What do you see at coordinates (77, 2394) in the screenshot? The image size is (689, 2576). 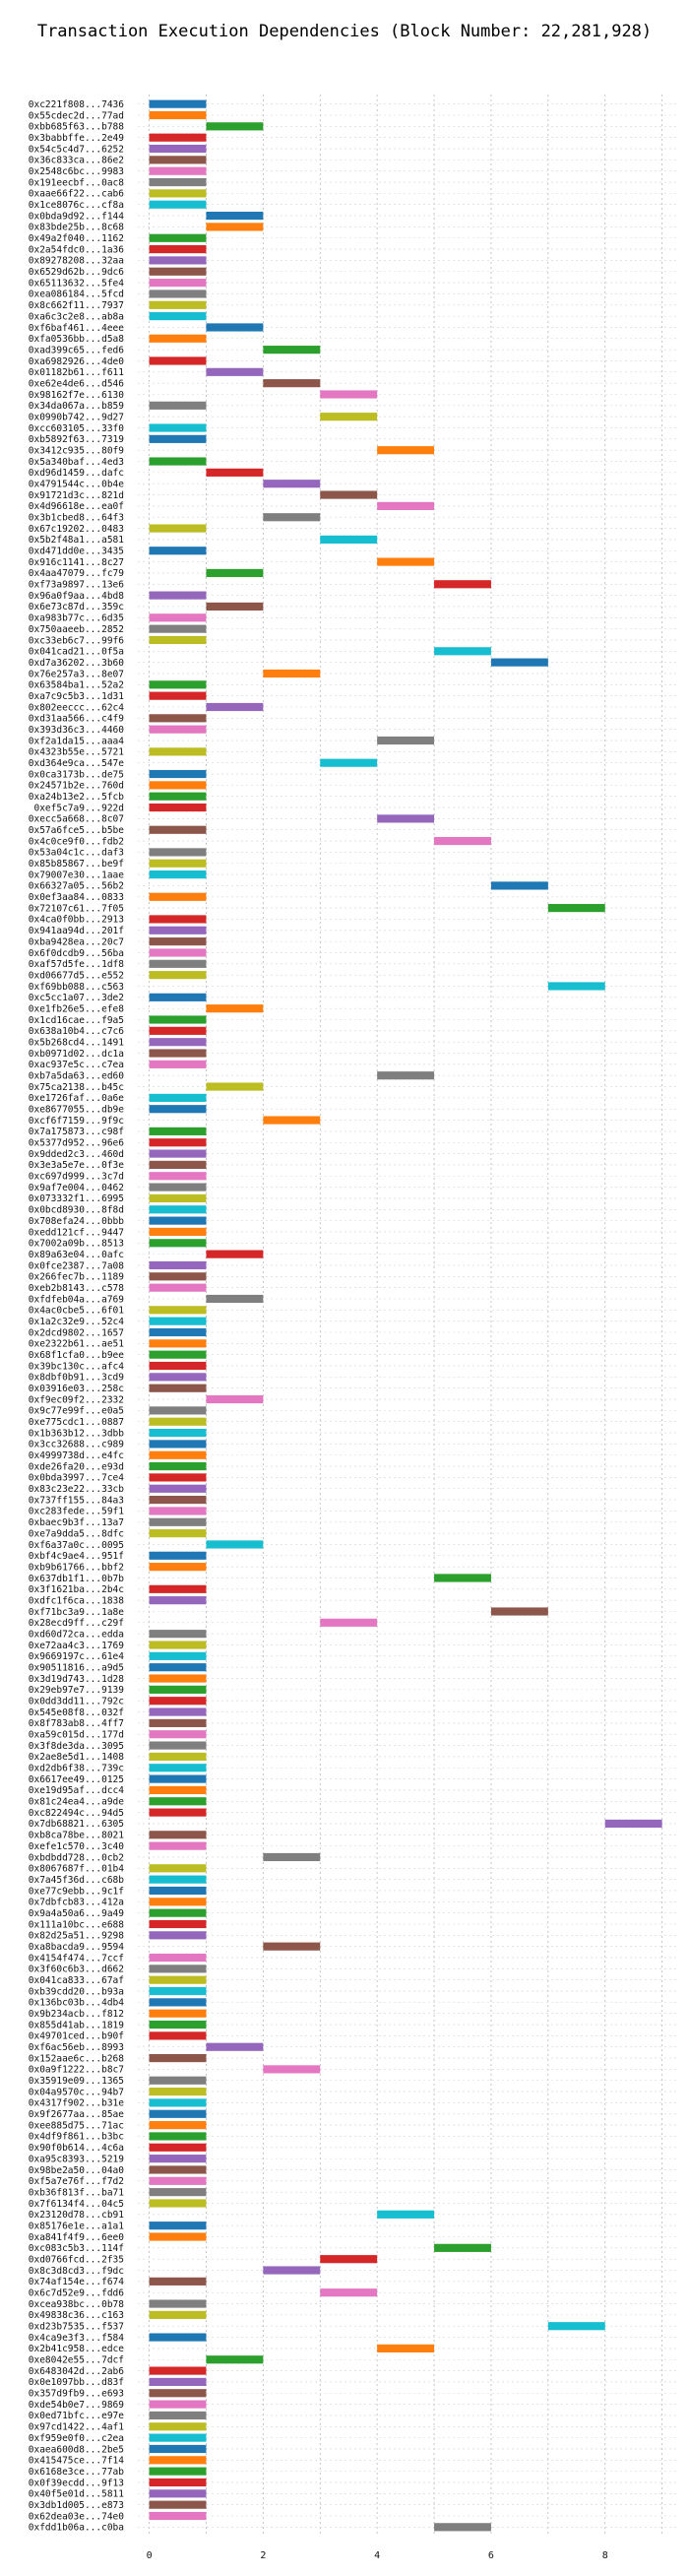 I see `y-tick-label: 0x357d9fb9...e693` at bounding box center [77, 2394].